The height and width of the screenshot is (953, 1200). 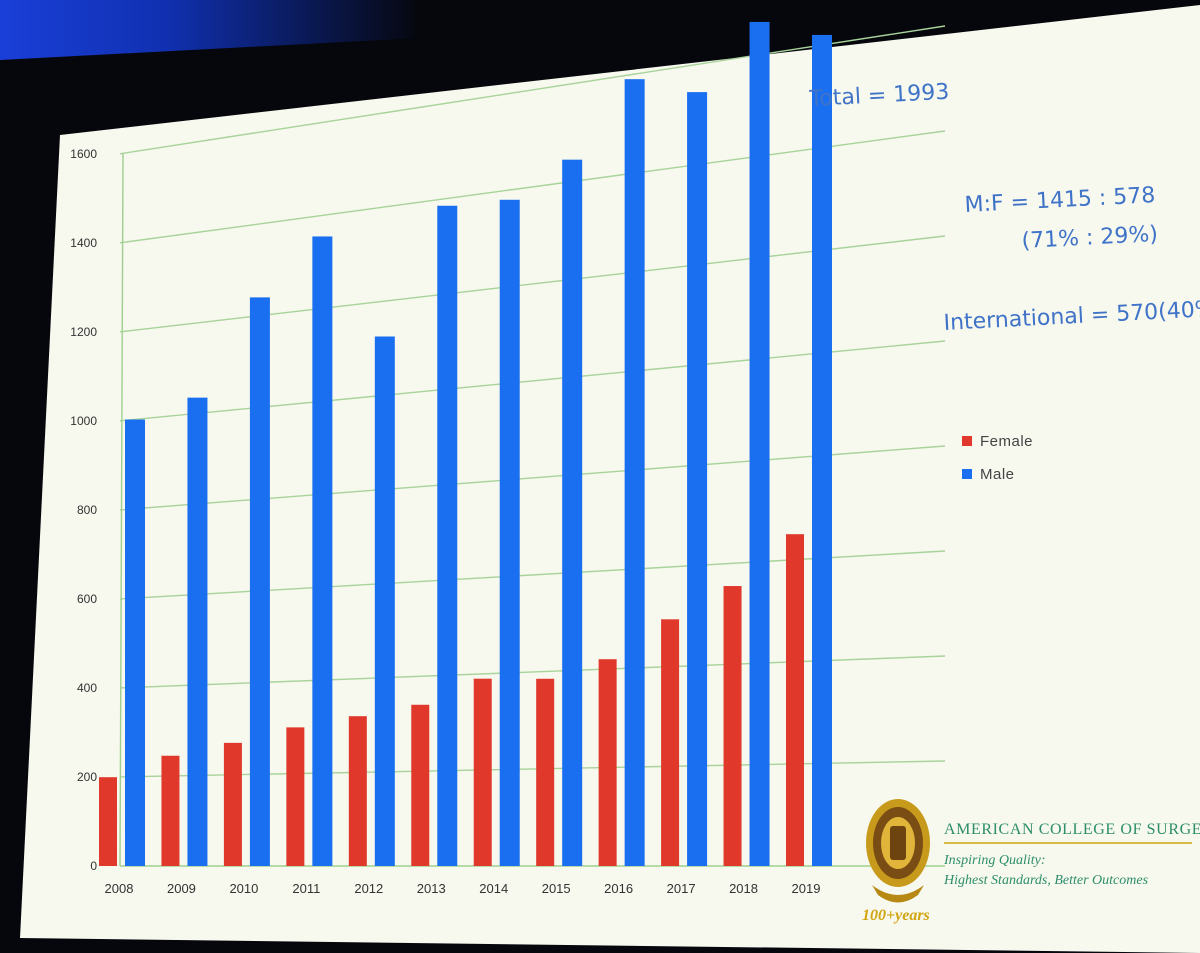 I want to click on bar-male-2011, so click(x=322, y=551).